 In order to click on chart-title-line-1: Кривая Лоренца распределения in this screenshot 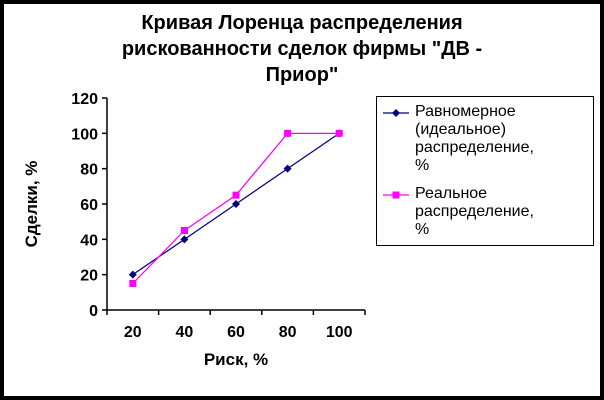, I will do `click(302, 23)`.